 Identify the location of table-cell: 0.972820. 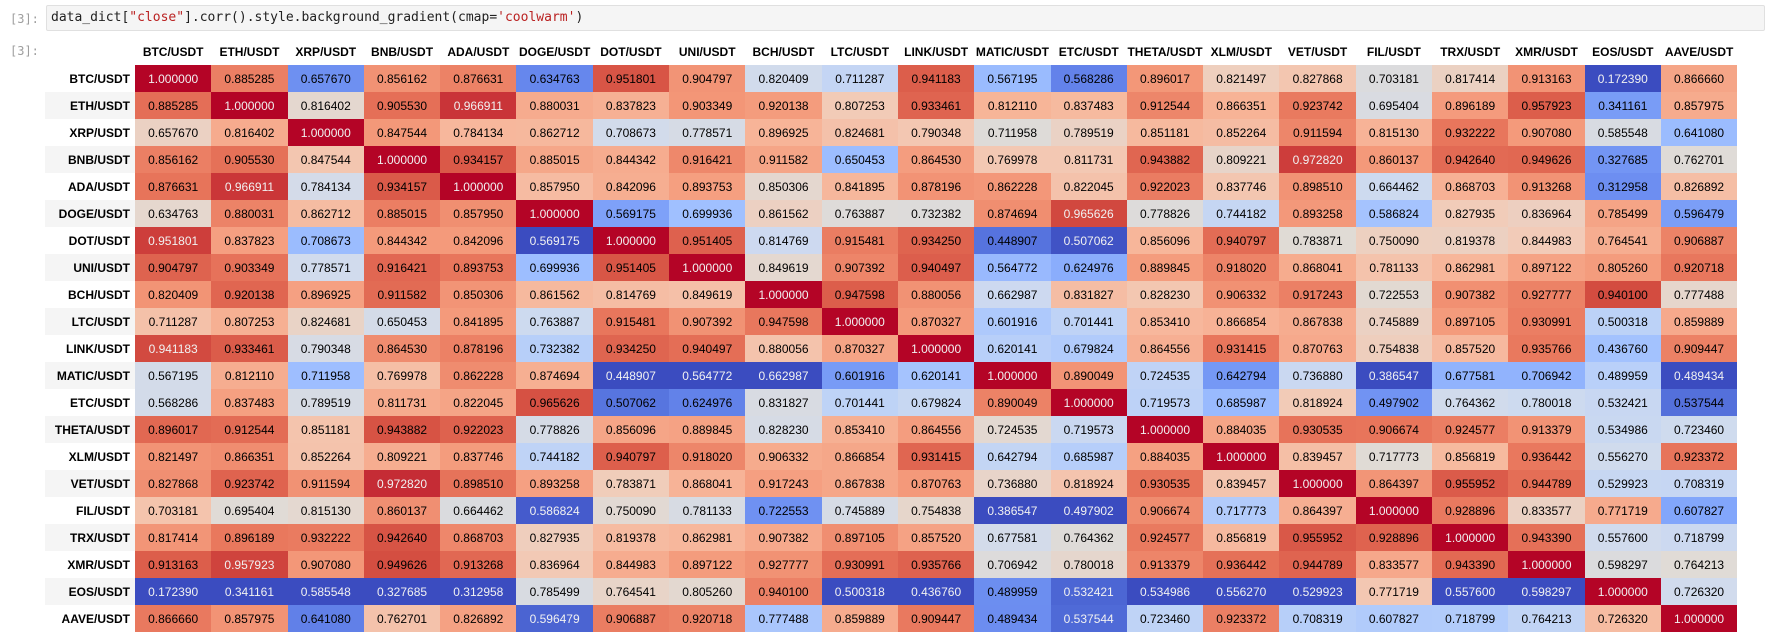
(1317, 159).